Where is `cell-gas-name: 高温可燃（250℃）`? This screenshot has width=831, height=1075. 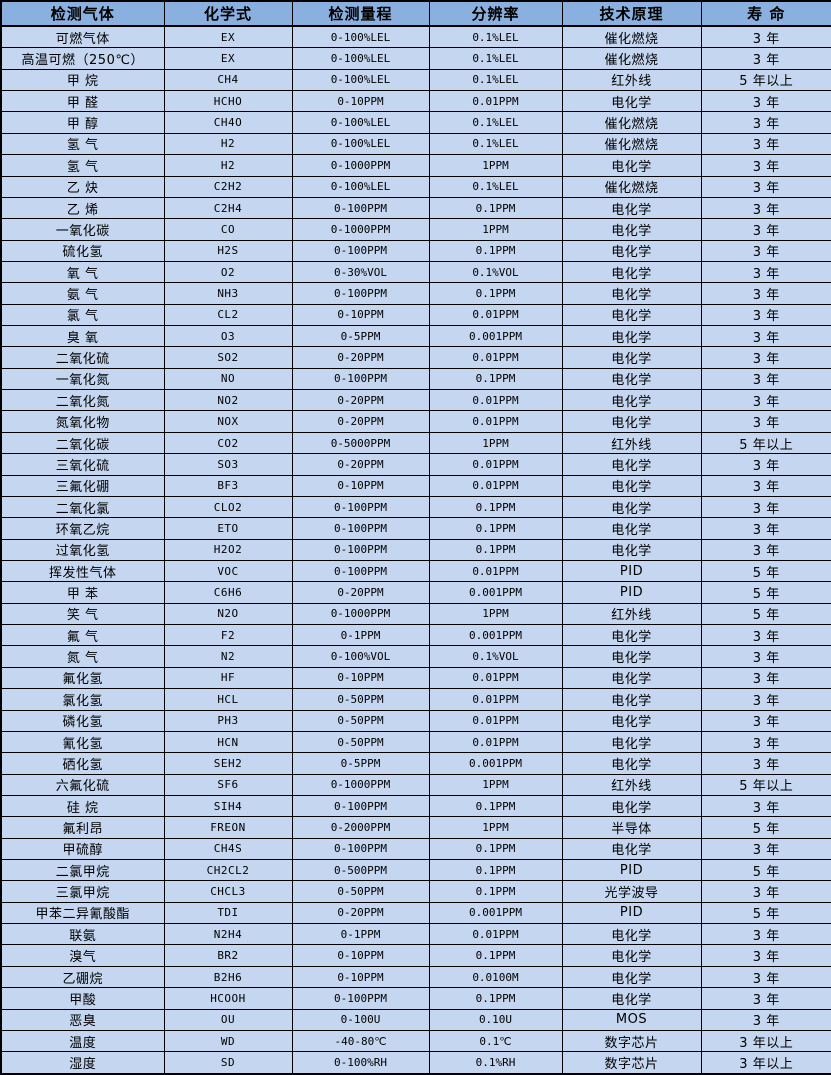
cell-gas-name: 高温可燃（250℃） is located at coordinates (82, 58).